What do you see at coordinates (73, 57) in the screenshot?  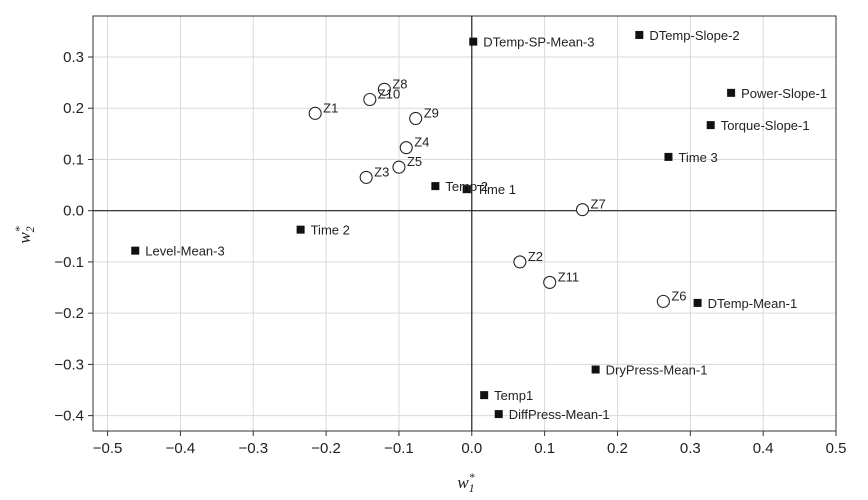 I see `y-tick-label: 0.3` at bounding box center [73, 57].